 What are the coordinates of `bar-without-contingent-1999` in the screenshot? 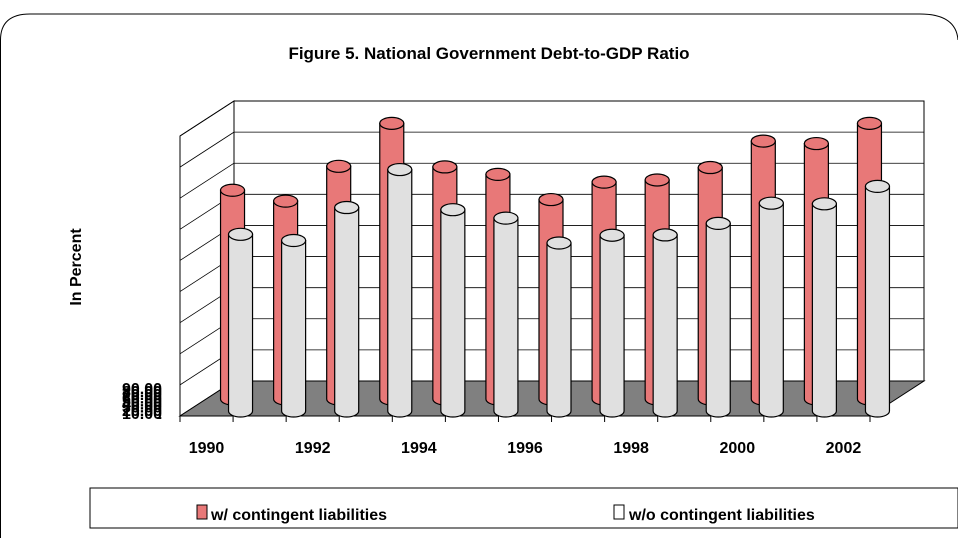 It's located at (718, 317).